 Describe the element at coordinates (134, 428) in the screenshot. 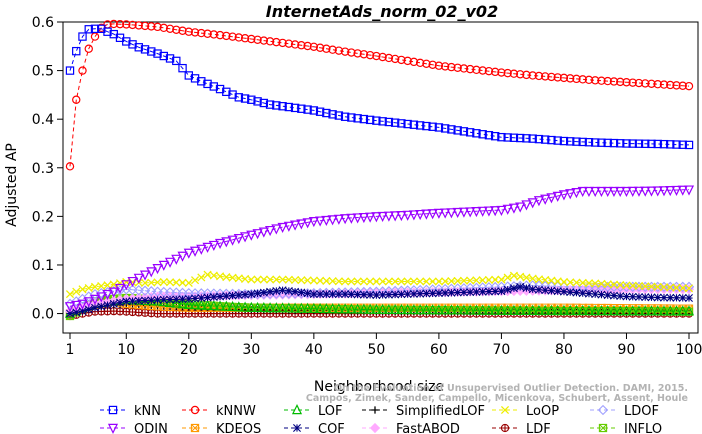

I see `legend-entry-odin: ODIN` at that location.